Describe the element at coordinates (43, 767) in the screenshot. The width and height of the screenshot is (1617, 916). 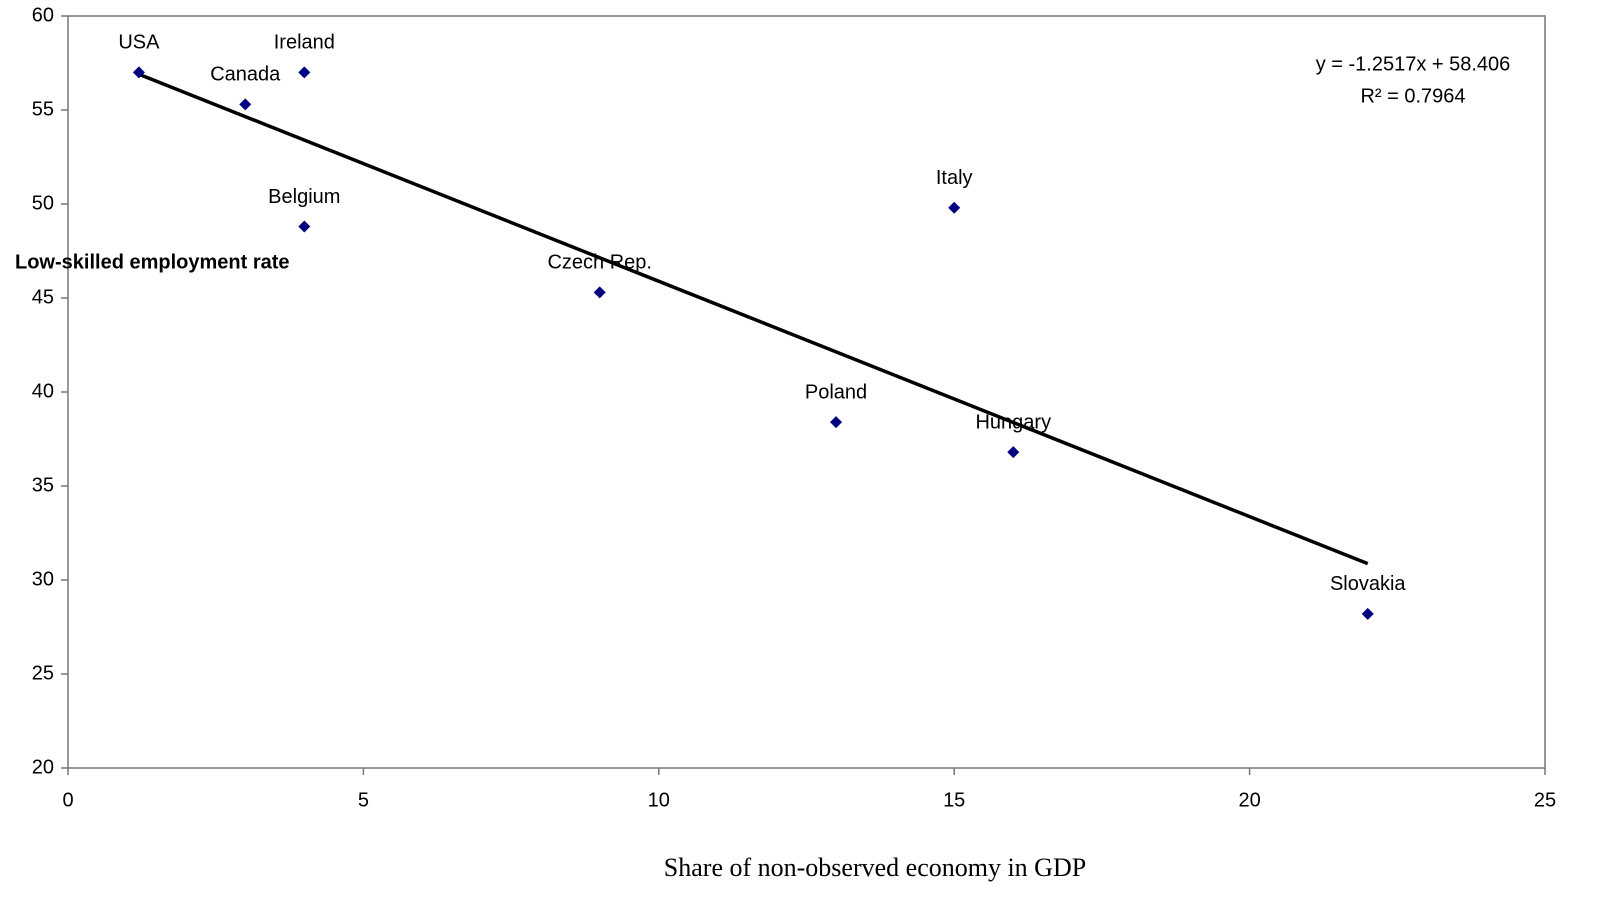
I see `y-tick-label: 20` at that location.